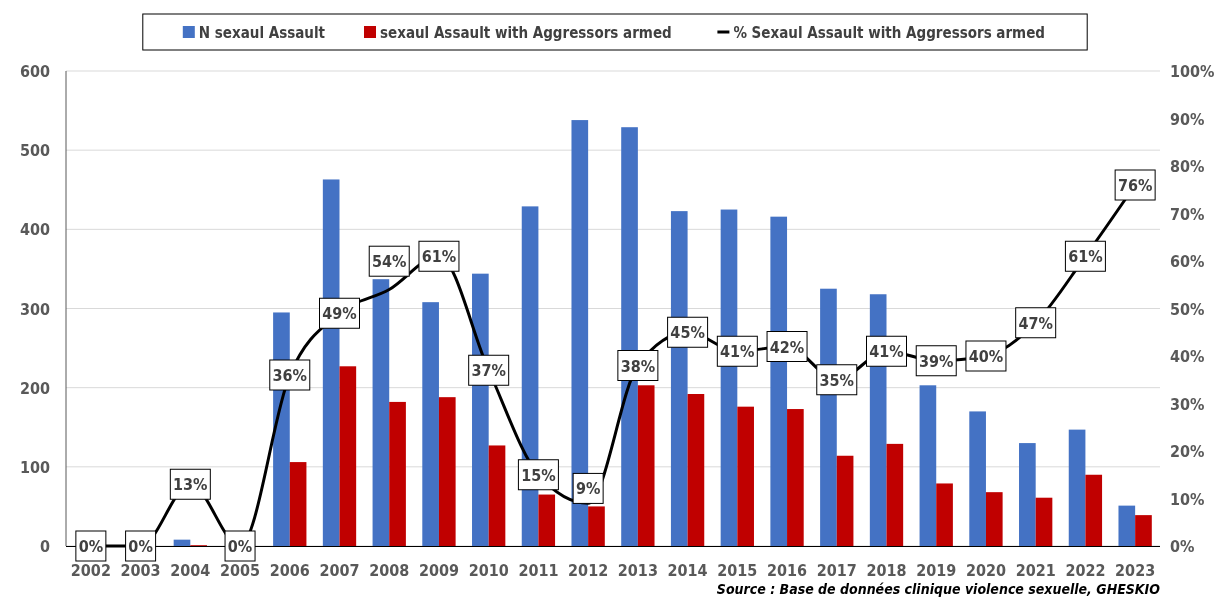 The image size is (1230, 601). What do you see at coordinates (1135, 570) in the screenshot?
I see `x-tick-label: 2023` at bounding box center [1135, 570].